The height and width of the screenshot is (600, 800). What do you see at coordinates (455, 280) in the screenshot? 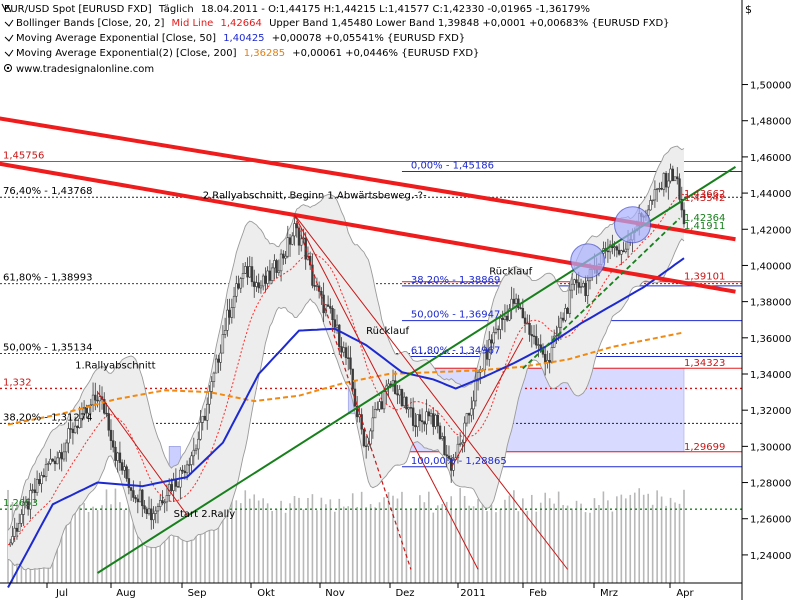
I see `fib-level-label: 38,20% - 1,38869` at bounding box center [455, 280].